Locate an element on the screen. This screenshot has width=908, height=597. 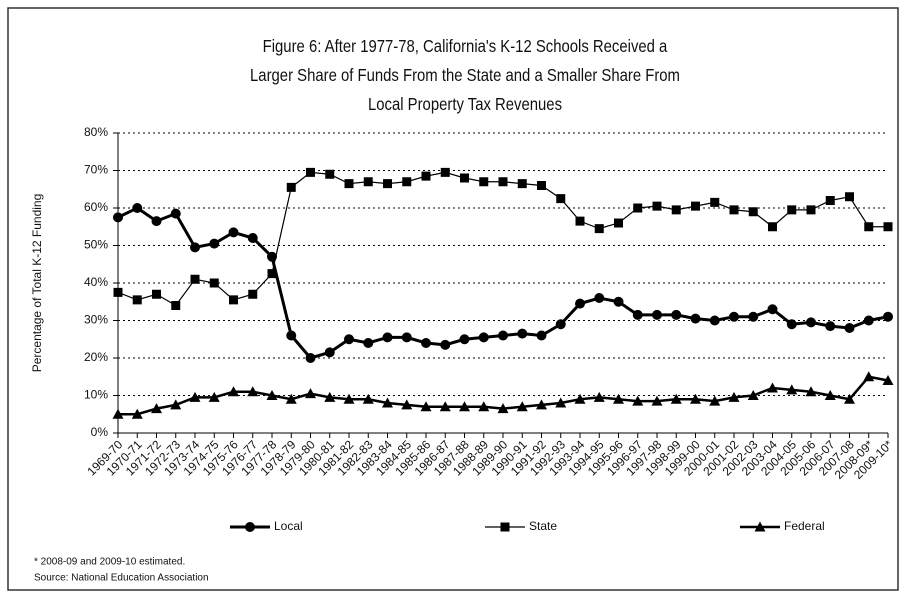
y-tick-label: 60% is located at coordinates (96, 207).